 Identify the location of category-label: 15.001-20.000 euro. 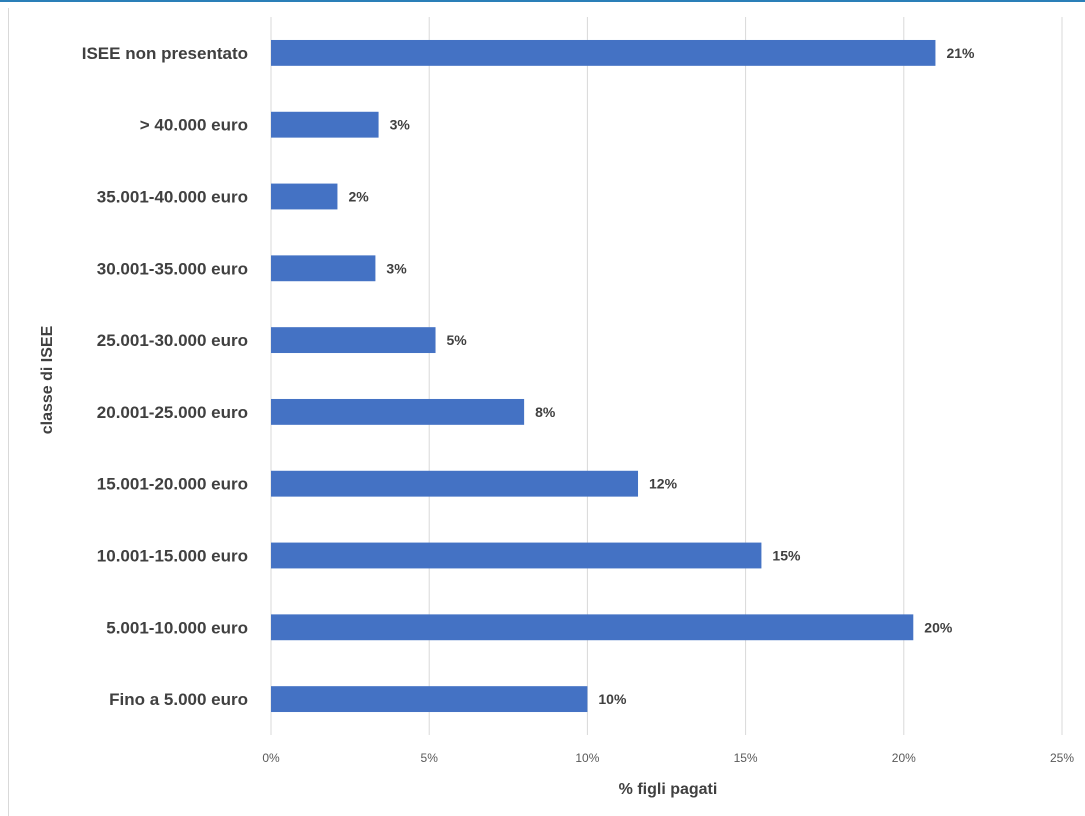
(172, 484).